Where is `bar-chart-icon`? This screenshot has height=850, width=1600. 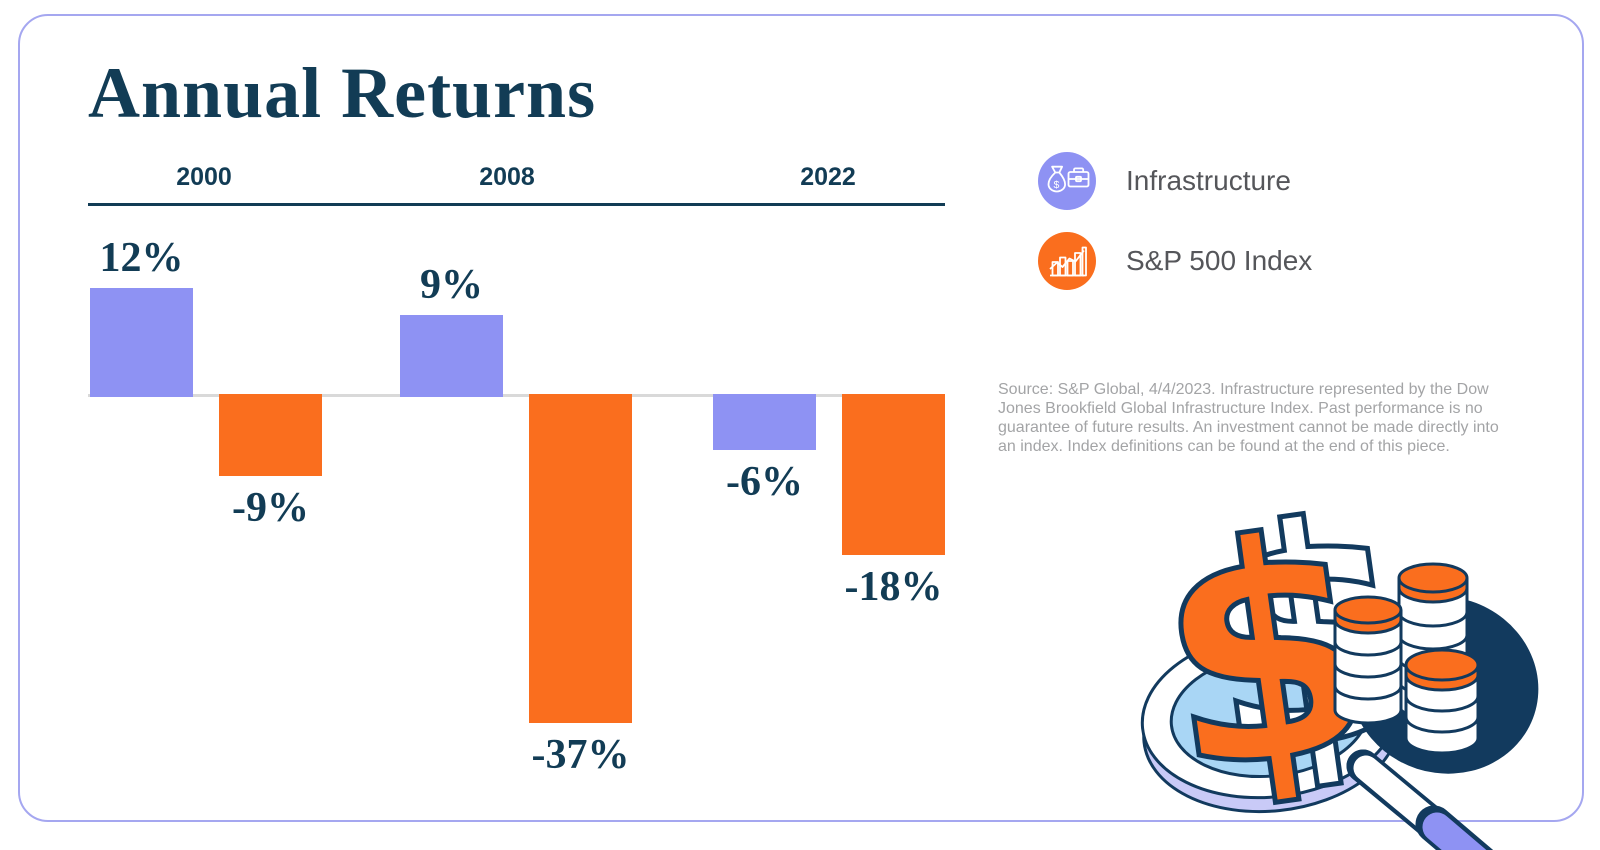 bar-chart-icon is located at coordinates (1067, 261).